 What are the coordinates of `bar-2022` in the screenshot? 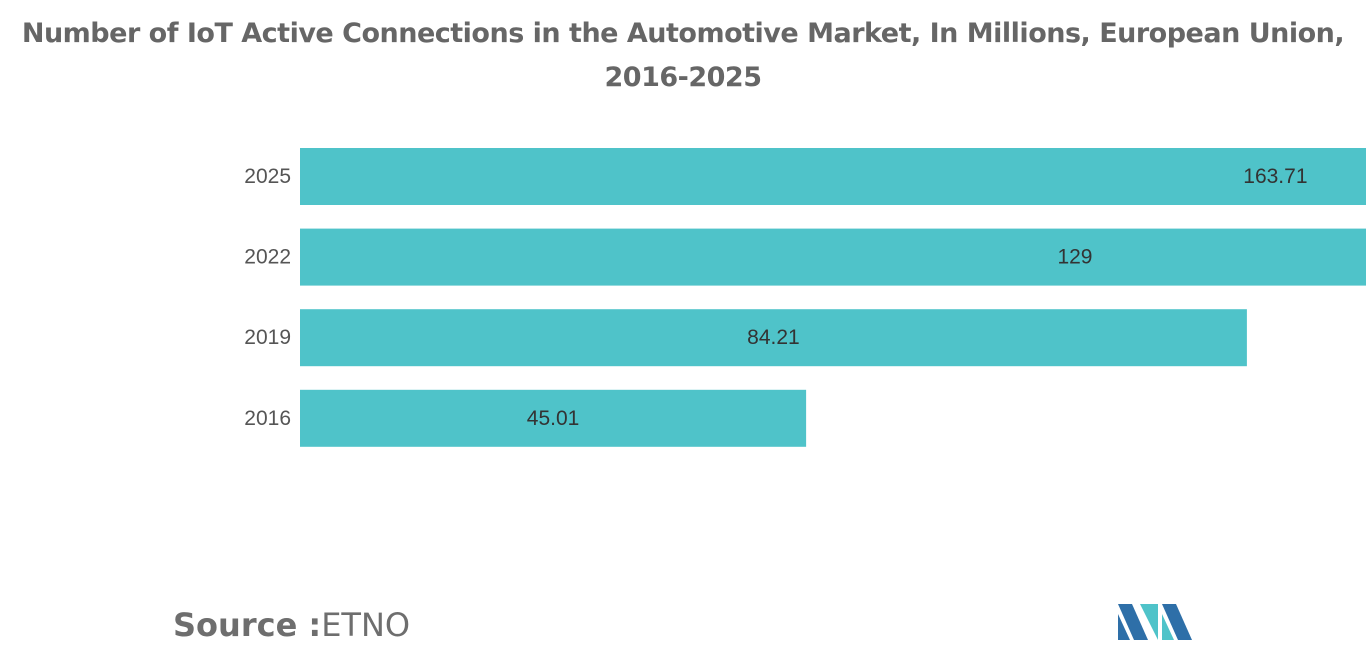 It's located at (833, 257).